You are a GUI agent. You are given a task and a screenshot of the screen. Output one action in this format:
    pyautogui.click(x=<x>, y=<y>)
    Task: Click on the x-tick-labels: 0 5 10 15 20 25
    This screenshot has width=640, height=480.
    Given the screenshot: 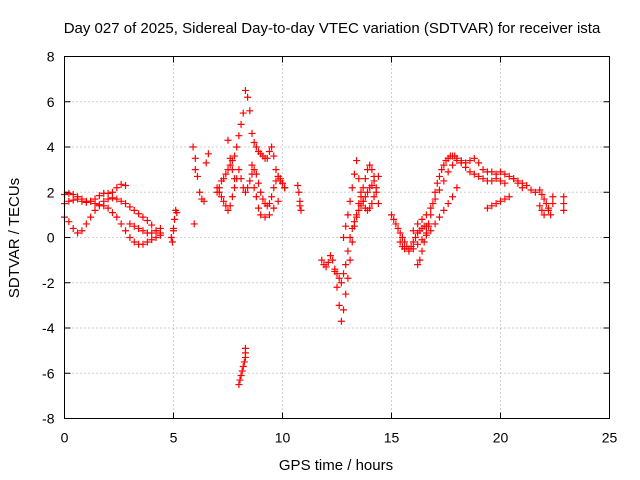 What is the action you would take?
    pyautogui.click(x=339, y=438)
    